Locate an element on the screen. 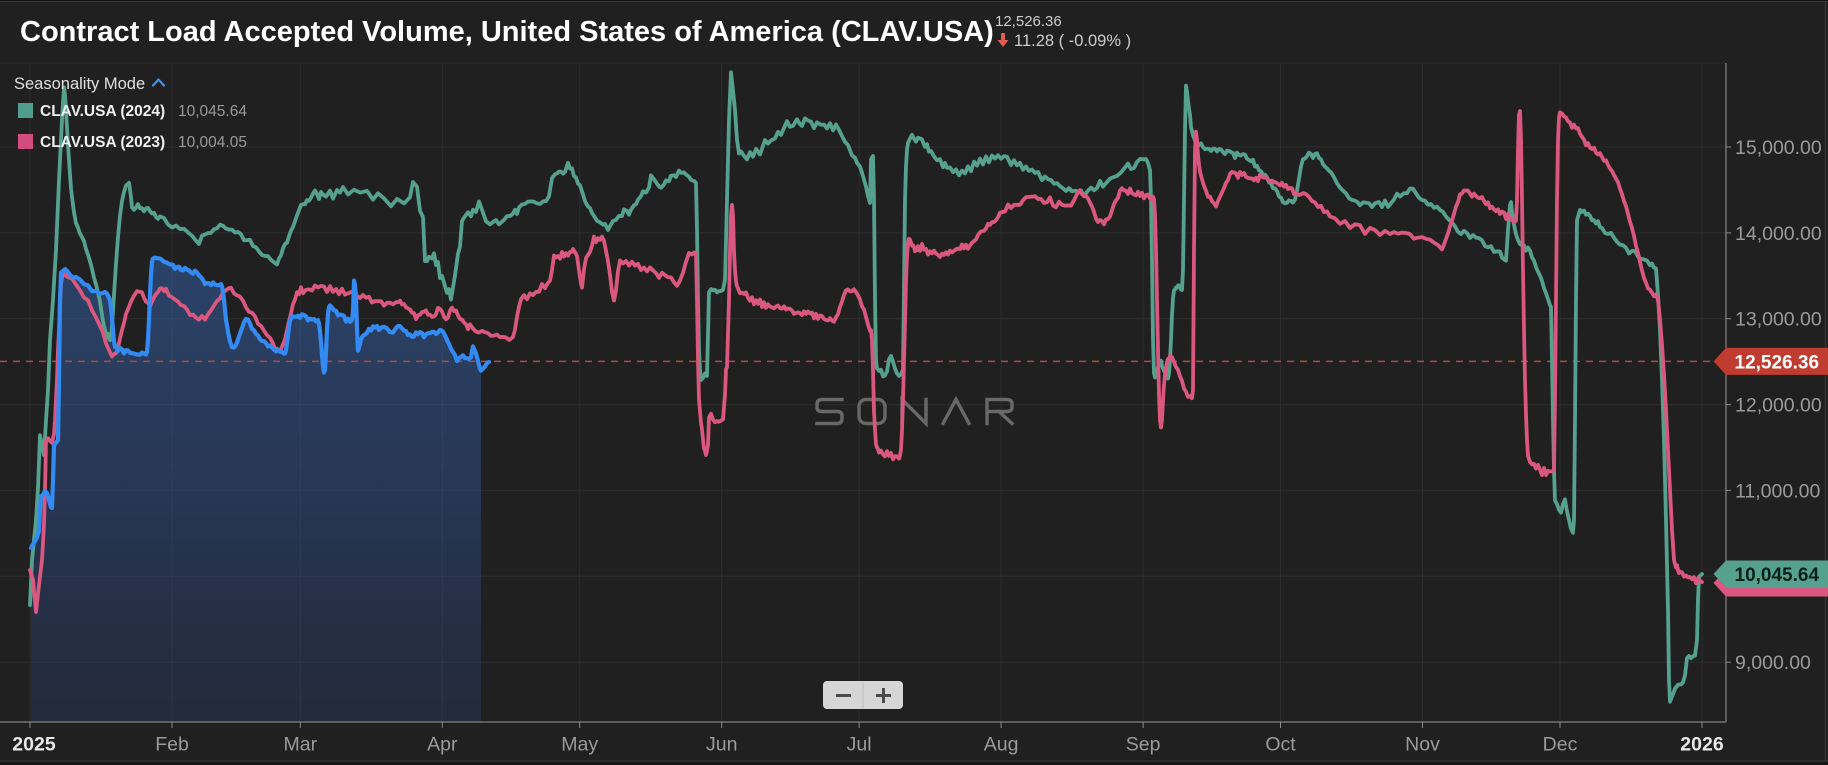 The height and width of the screenshot is (765, 1828). svg-text: Aug is located at coordinates (1001, 745).